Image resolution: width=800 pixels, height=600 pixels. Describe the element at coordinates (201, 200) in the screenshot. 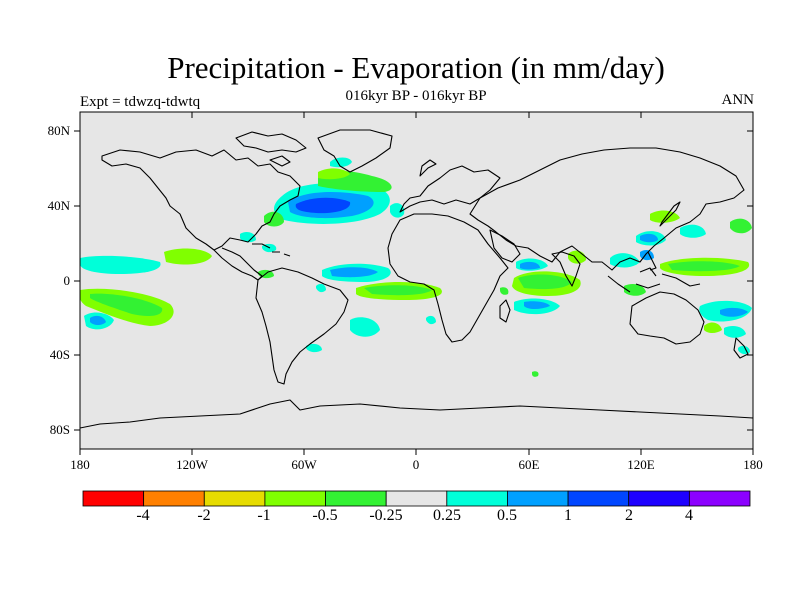

I see `coast-north-america` at that location.